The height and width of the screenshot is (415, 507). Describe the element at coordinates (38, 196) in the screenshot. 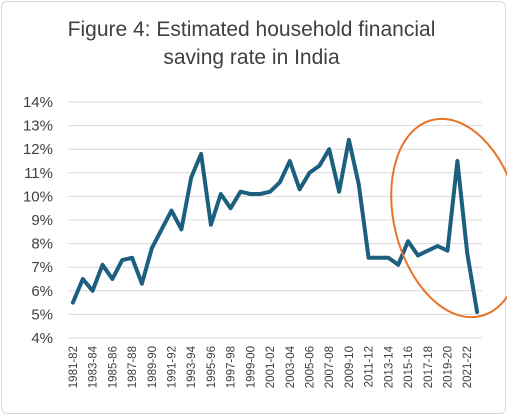

I see `y-tick-label: 10%` at that location.